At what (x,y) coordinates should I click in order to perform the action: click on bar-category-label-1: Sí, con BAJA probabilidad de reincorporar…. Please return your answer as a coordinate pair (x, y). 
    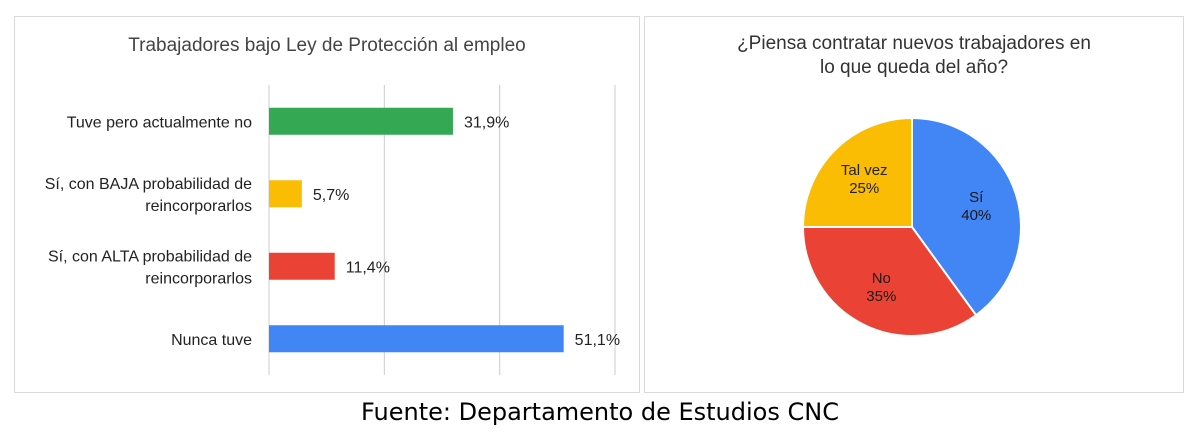
    Looking at the image, I should click on (148, 195).